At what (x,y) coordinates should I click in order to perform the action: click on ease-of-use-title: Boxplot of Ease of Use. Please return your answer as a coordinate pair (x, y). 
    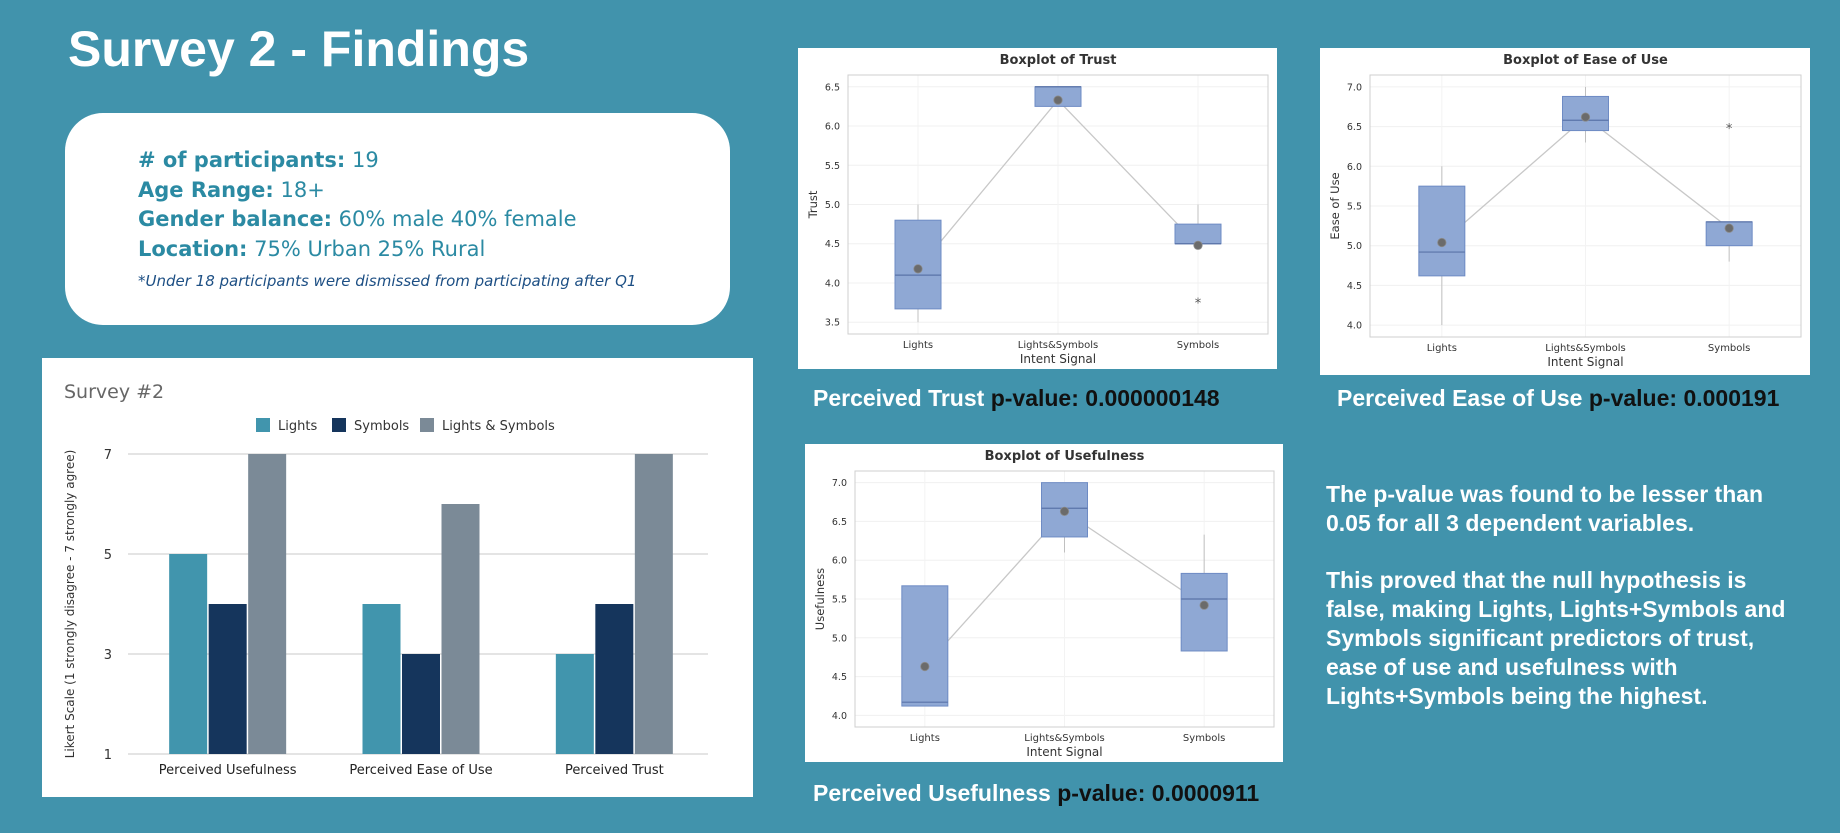
    Looking at the image, I should click on (1585, 60).